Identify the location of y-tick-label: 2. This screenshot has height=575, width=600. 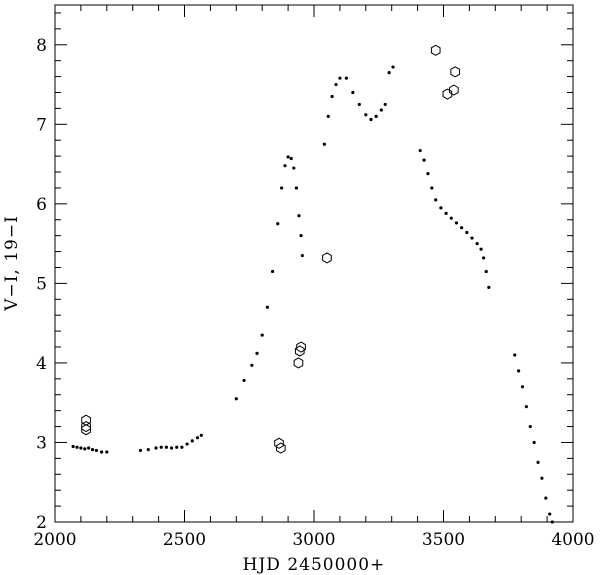
(41, 523).